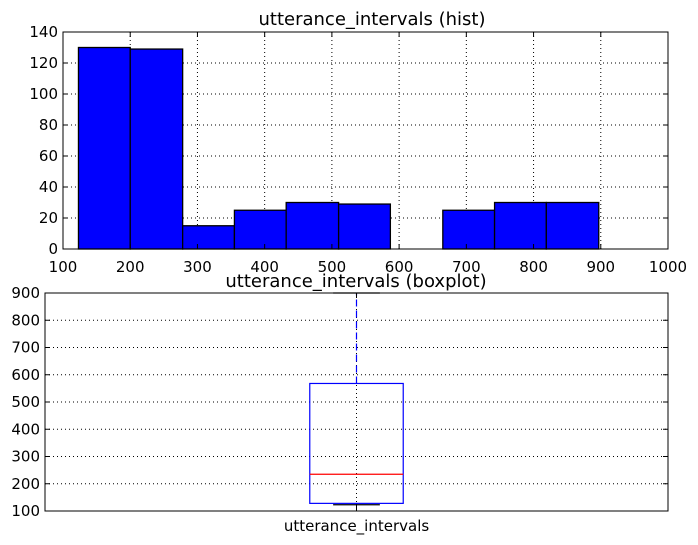 The width and height of the screenshot is (698, 545). Describe the element at coordinates (197, 267) in the screenshot. I see `histogram-x-tick-label: 300` at that location.